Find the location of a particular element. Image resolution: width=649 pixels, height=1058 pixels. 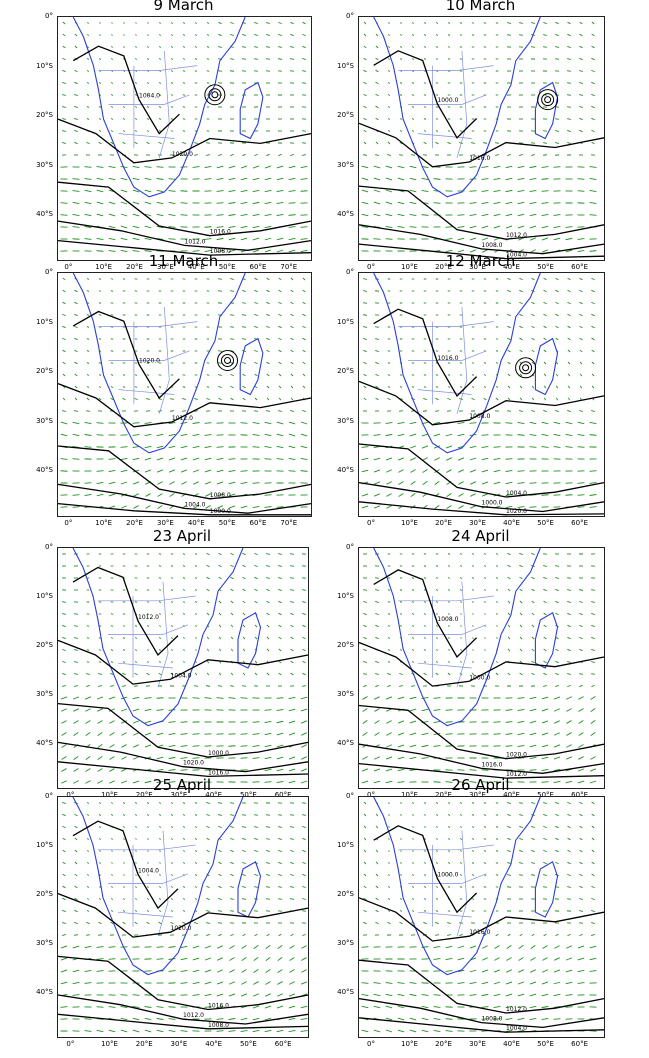

longitude-tick-label: 10°E is located at coordinates (409, 523).